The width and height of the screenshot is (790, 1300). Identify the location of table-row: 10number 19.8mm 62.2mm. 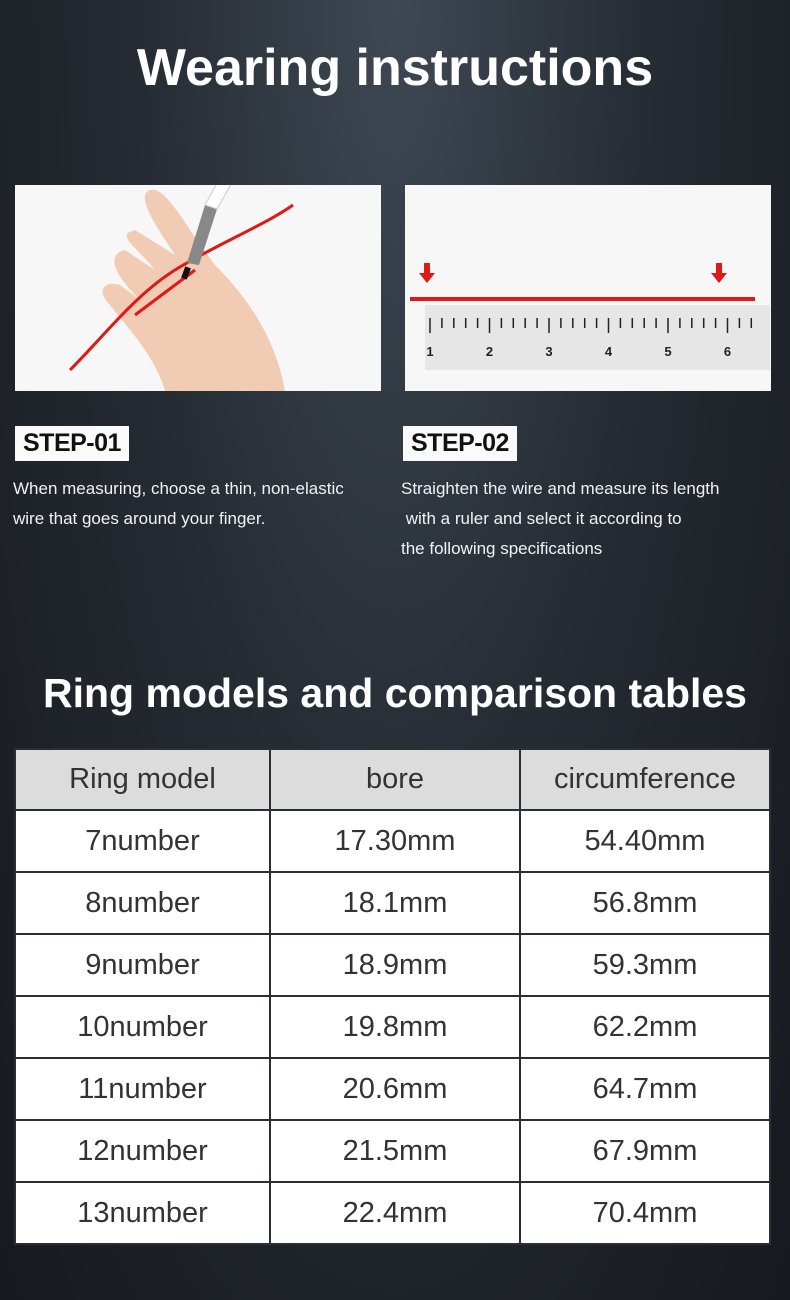
(392, 1027).